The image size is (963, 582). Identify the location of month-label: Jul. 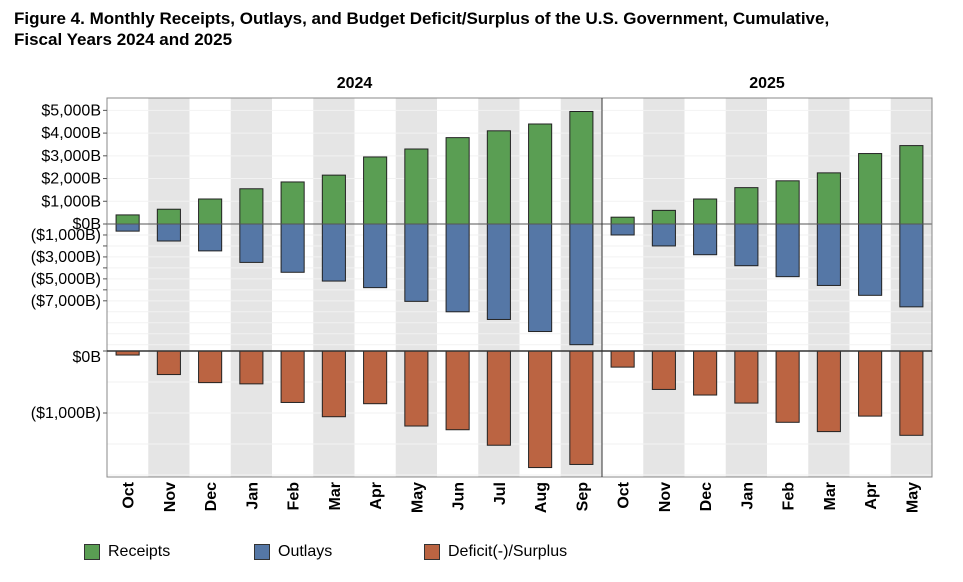
(500, 493).